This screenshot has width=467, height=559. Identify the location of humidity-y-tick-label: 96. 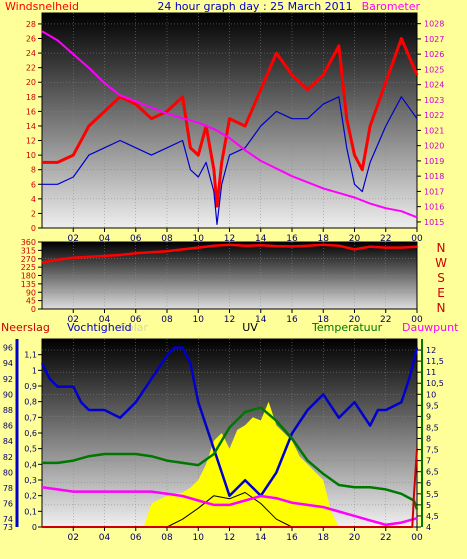
(8, 348).